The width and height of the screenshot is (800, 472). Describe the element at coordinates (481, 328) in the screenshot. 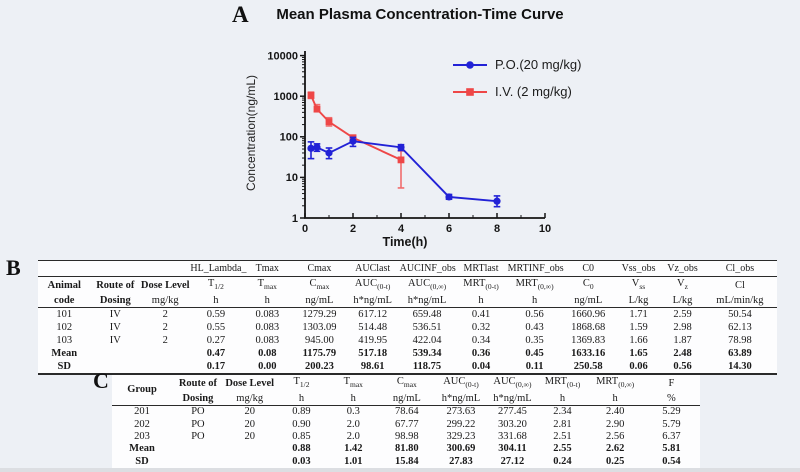

I see `table-cell: 0.32` at that location.